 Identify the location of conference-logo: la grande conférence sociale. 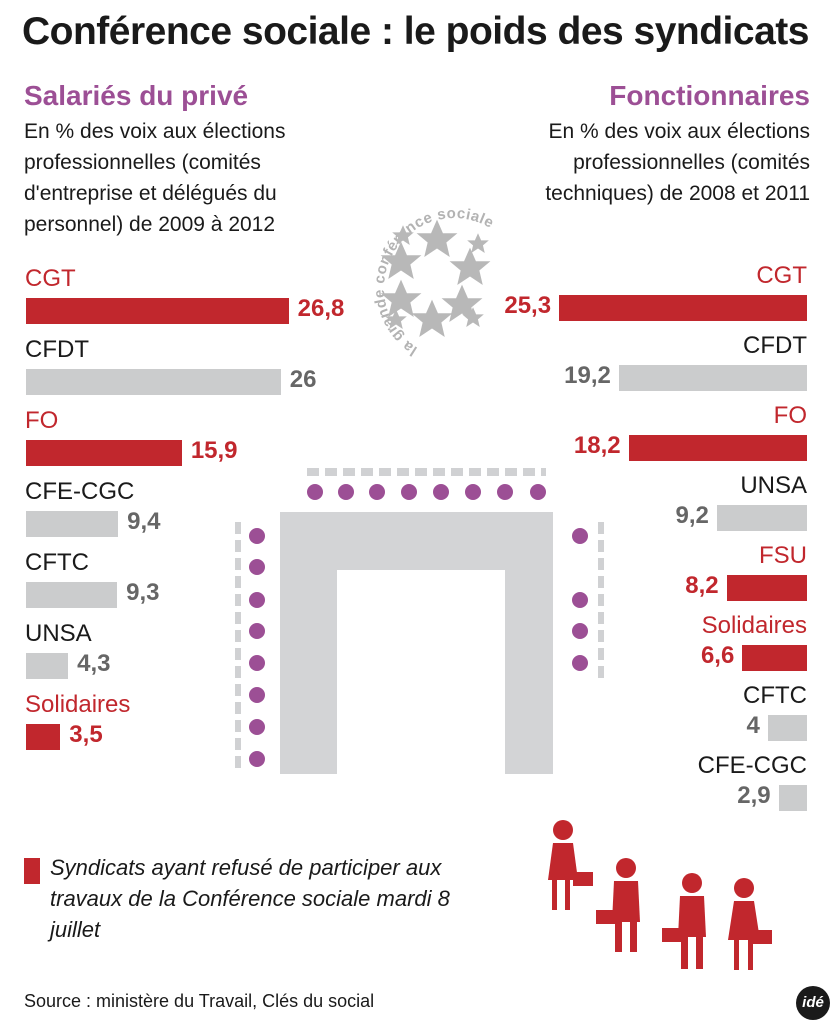
(433, 282).